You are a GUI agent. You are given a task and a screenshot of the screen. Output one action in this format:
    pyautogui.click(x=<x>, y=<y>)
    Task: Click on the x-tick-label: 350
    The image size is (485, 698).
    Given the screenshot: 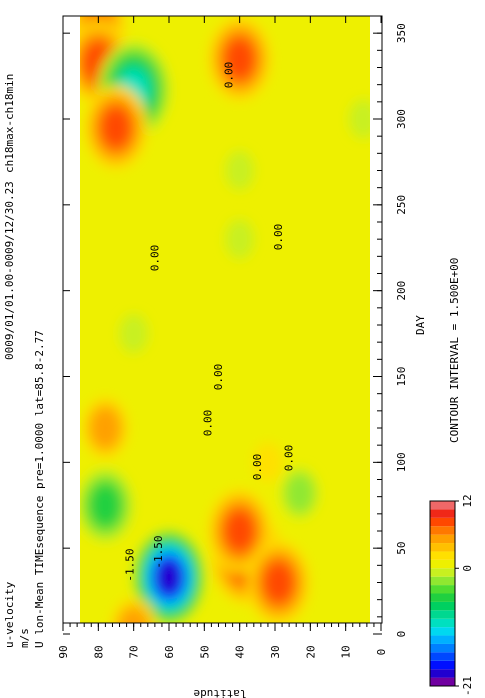 What is the action you would take?
    pyautogui.click(x=401, y=33)
    